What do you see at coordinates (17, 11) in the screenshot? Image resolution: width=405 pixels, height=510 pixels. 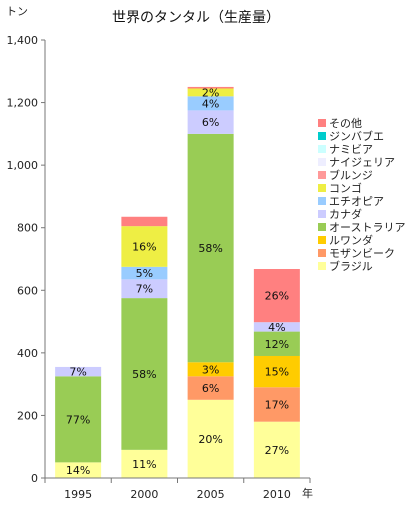 I see `y-axis-unit: トン` at bounding box center [17, 11].